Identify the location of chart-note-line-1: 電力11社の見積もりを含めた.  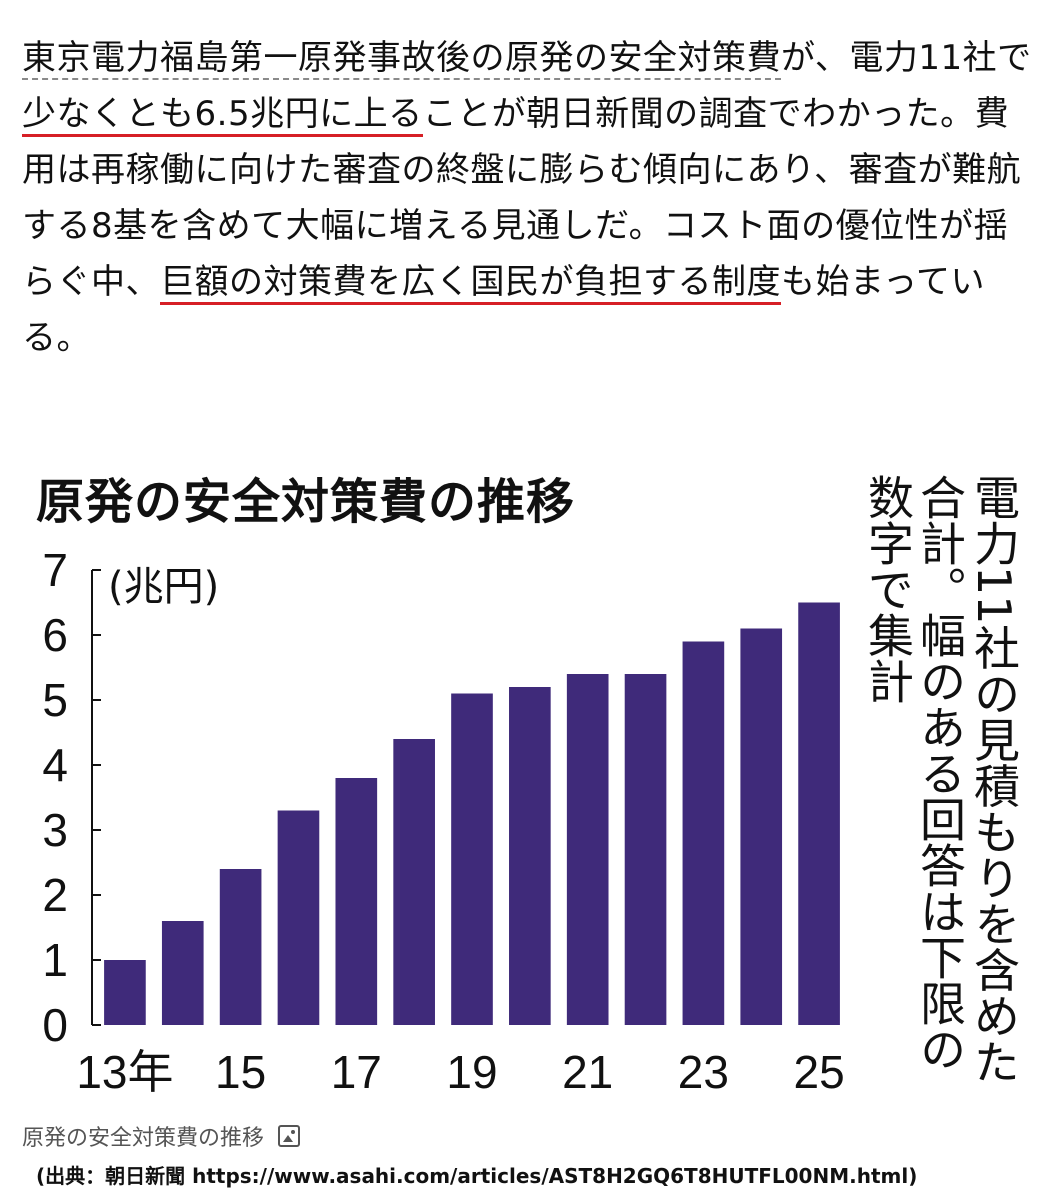
(994, 779).